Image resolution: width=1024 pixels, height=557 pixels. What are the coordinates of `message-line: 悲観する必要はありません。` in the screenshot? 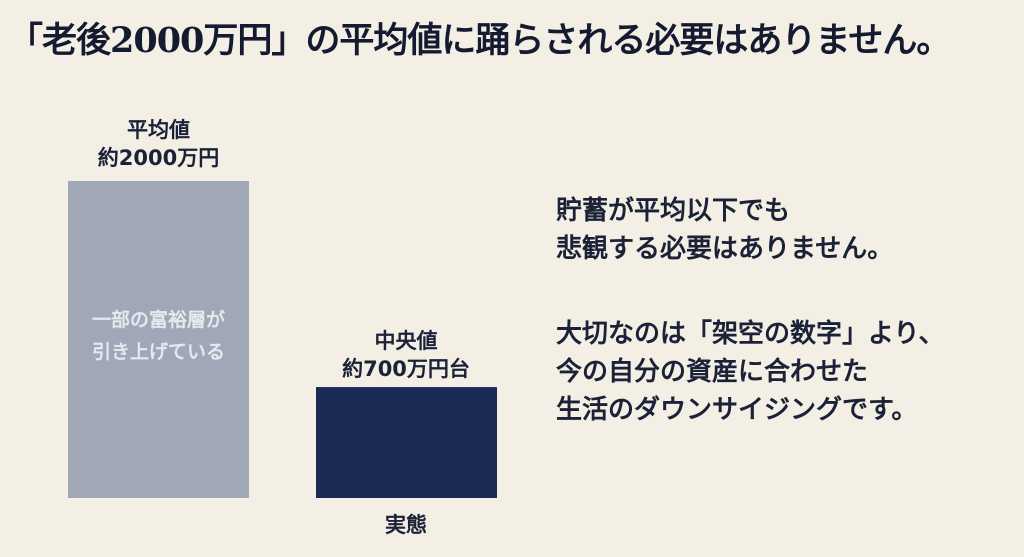 It's located at (725, 249).